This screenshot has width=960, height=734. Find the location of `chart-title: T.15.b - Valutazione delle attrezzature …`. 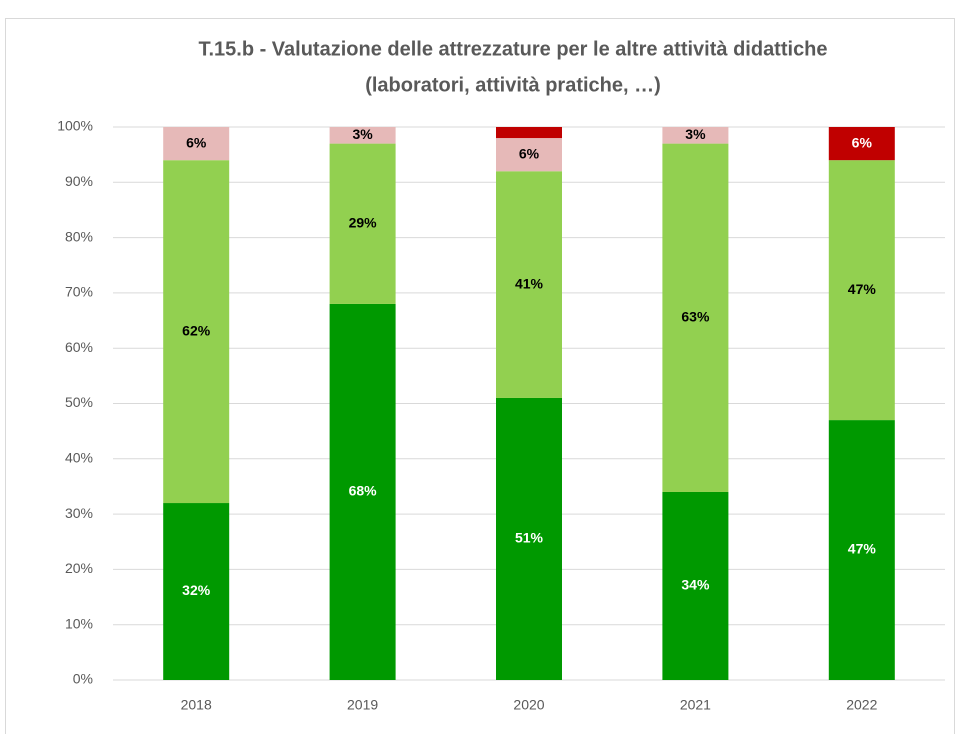

chart-title: T.15.b - Valutazione delle attrezzature … is located at coordinates (512, 49).